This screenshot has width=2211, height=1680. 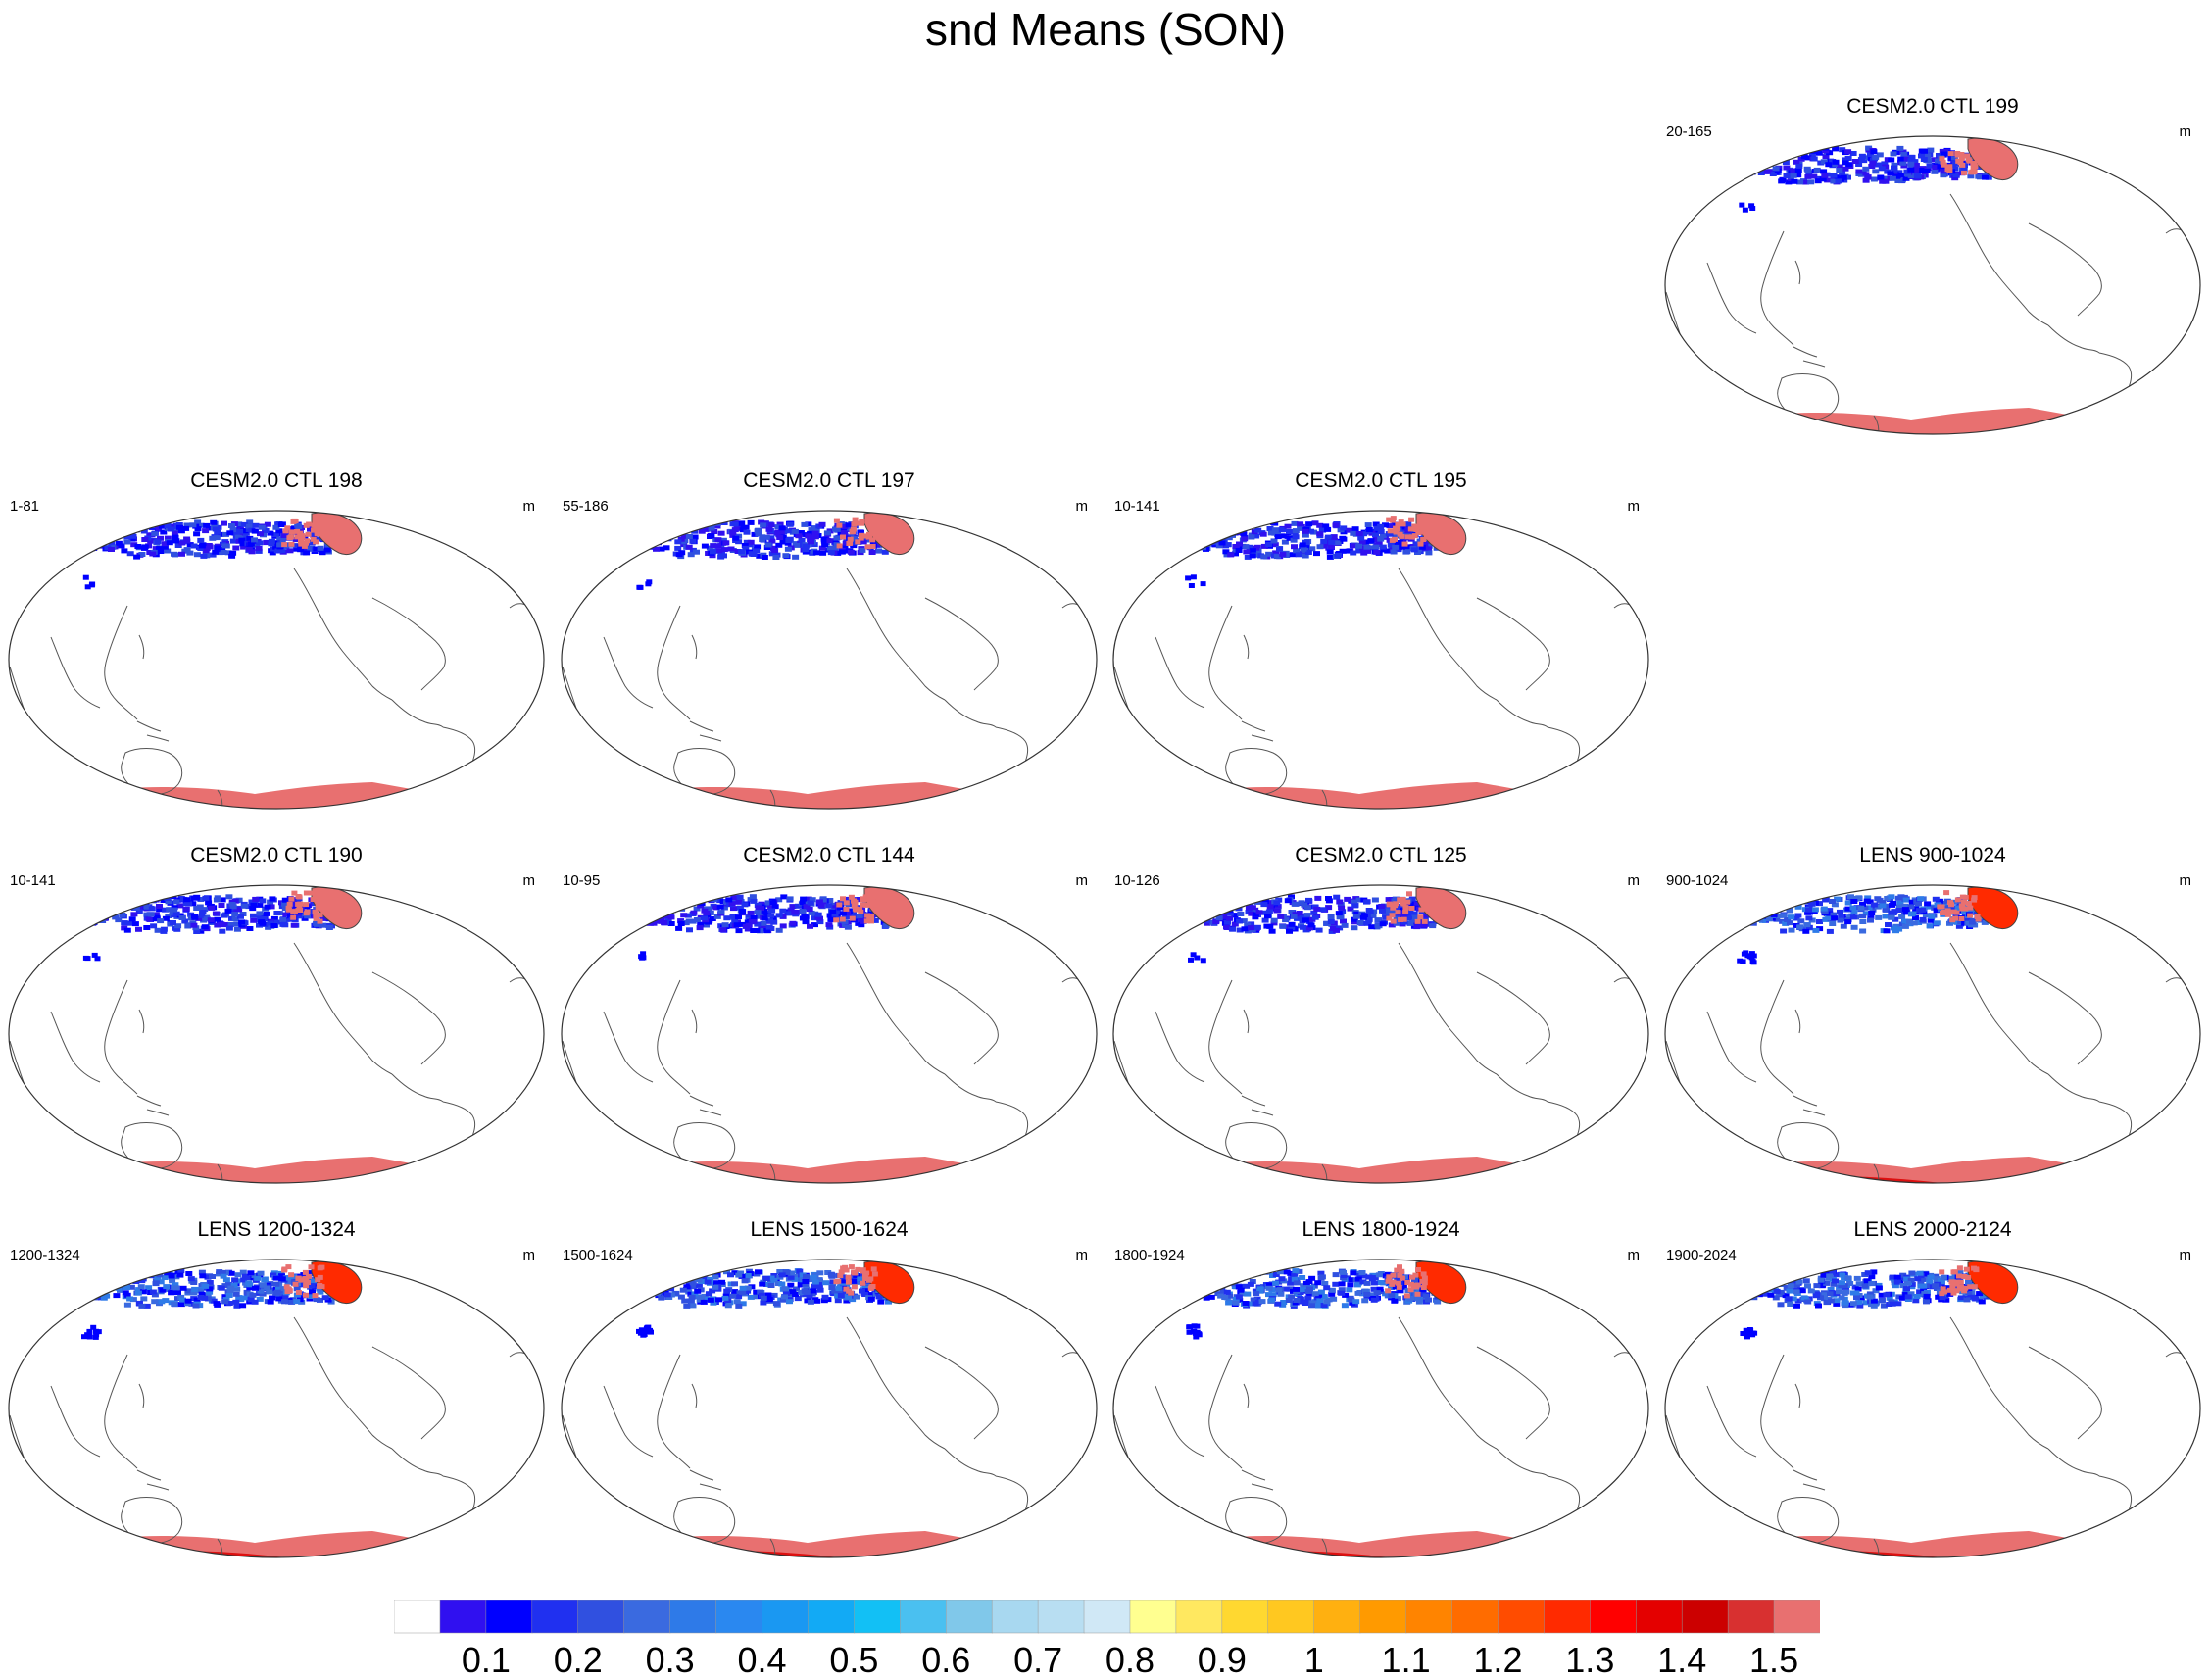 I want to click on panel-title: CESM2.0 CTL 125, so click(x=1381, y=855).